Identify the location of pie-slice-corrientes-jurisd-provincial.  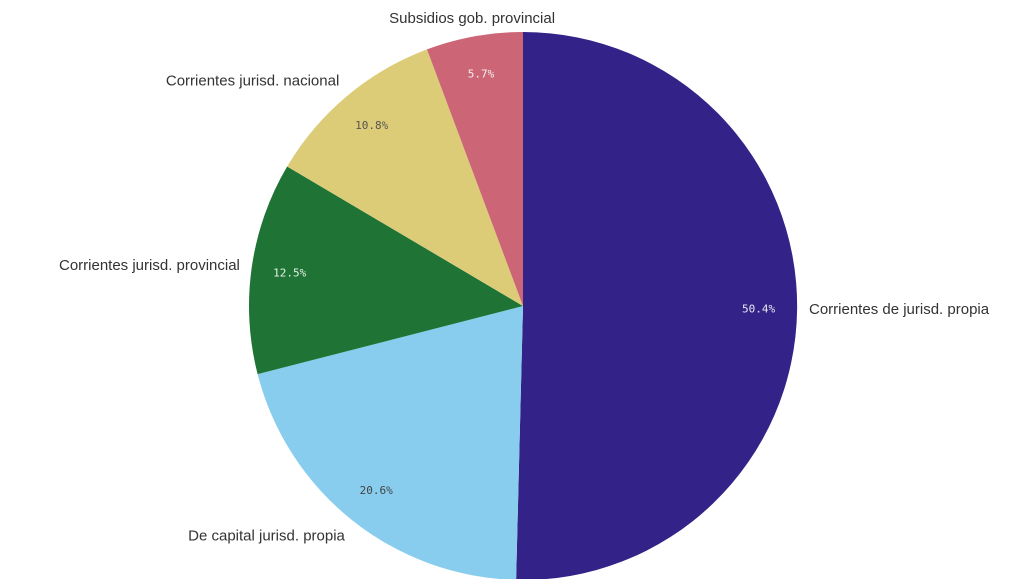
(386, 270).